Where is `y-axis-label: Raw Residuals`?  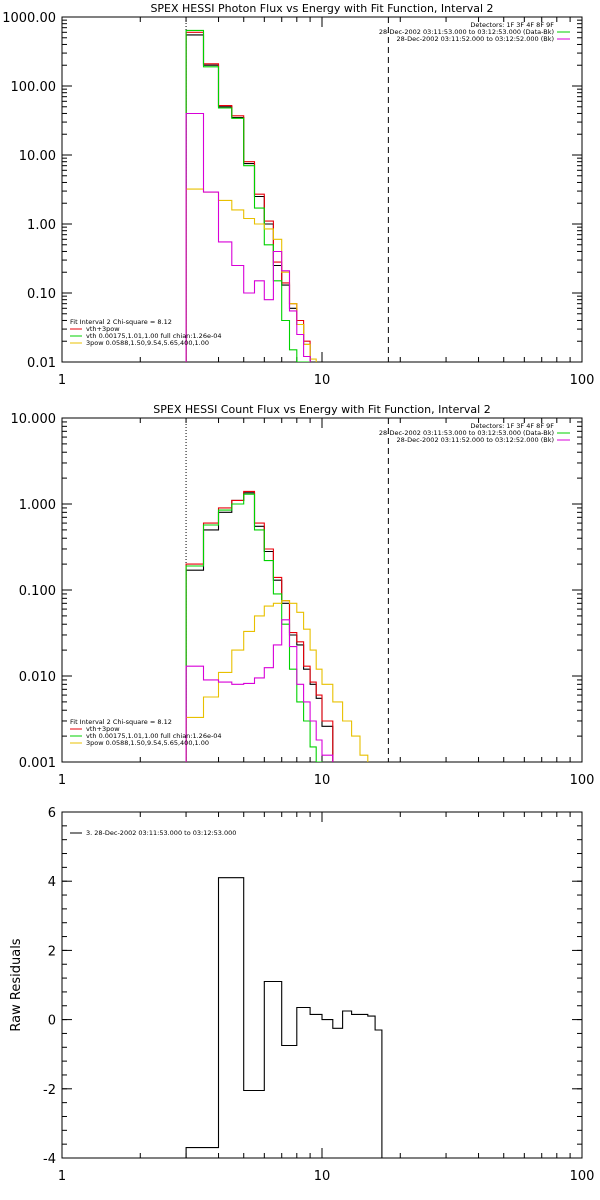 y-axis-label: Raw Residuals is located at coordinates (16, 984).